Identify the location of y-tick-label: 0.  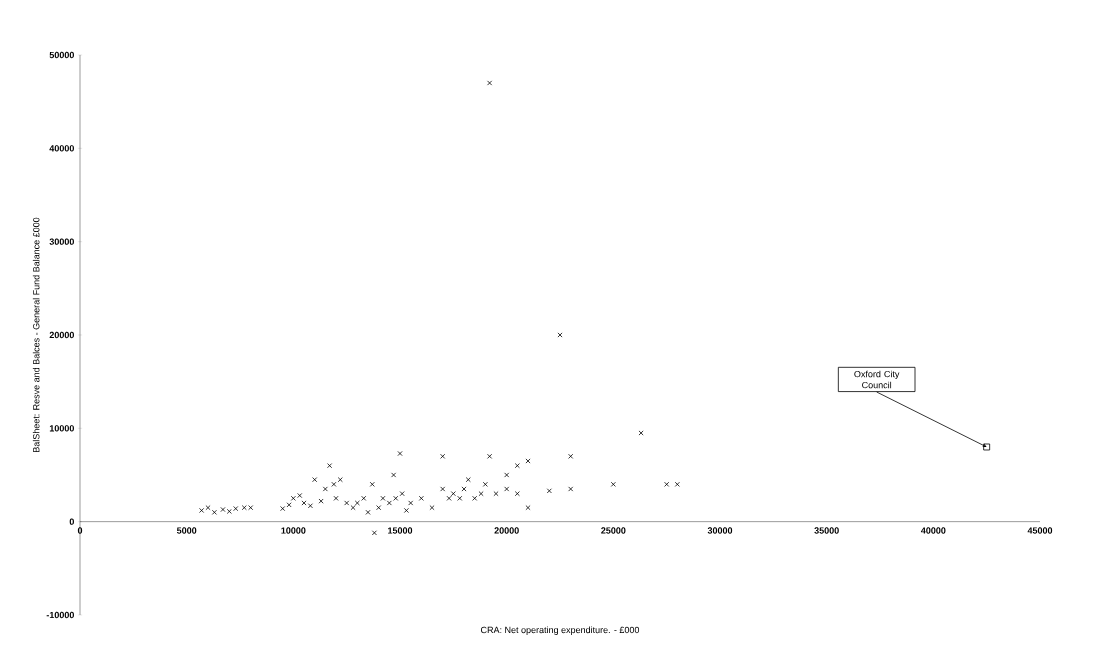
(71, 521).